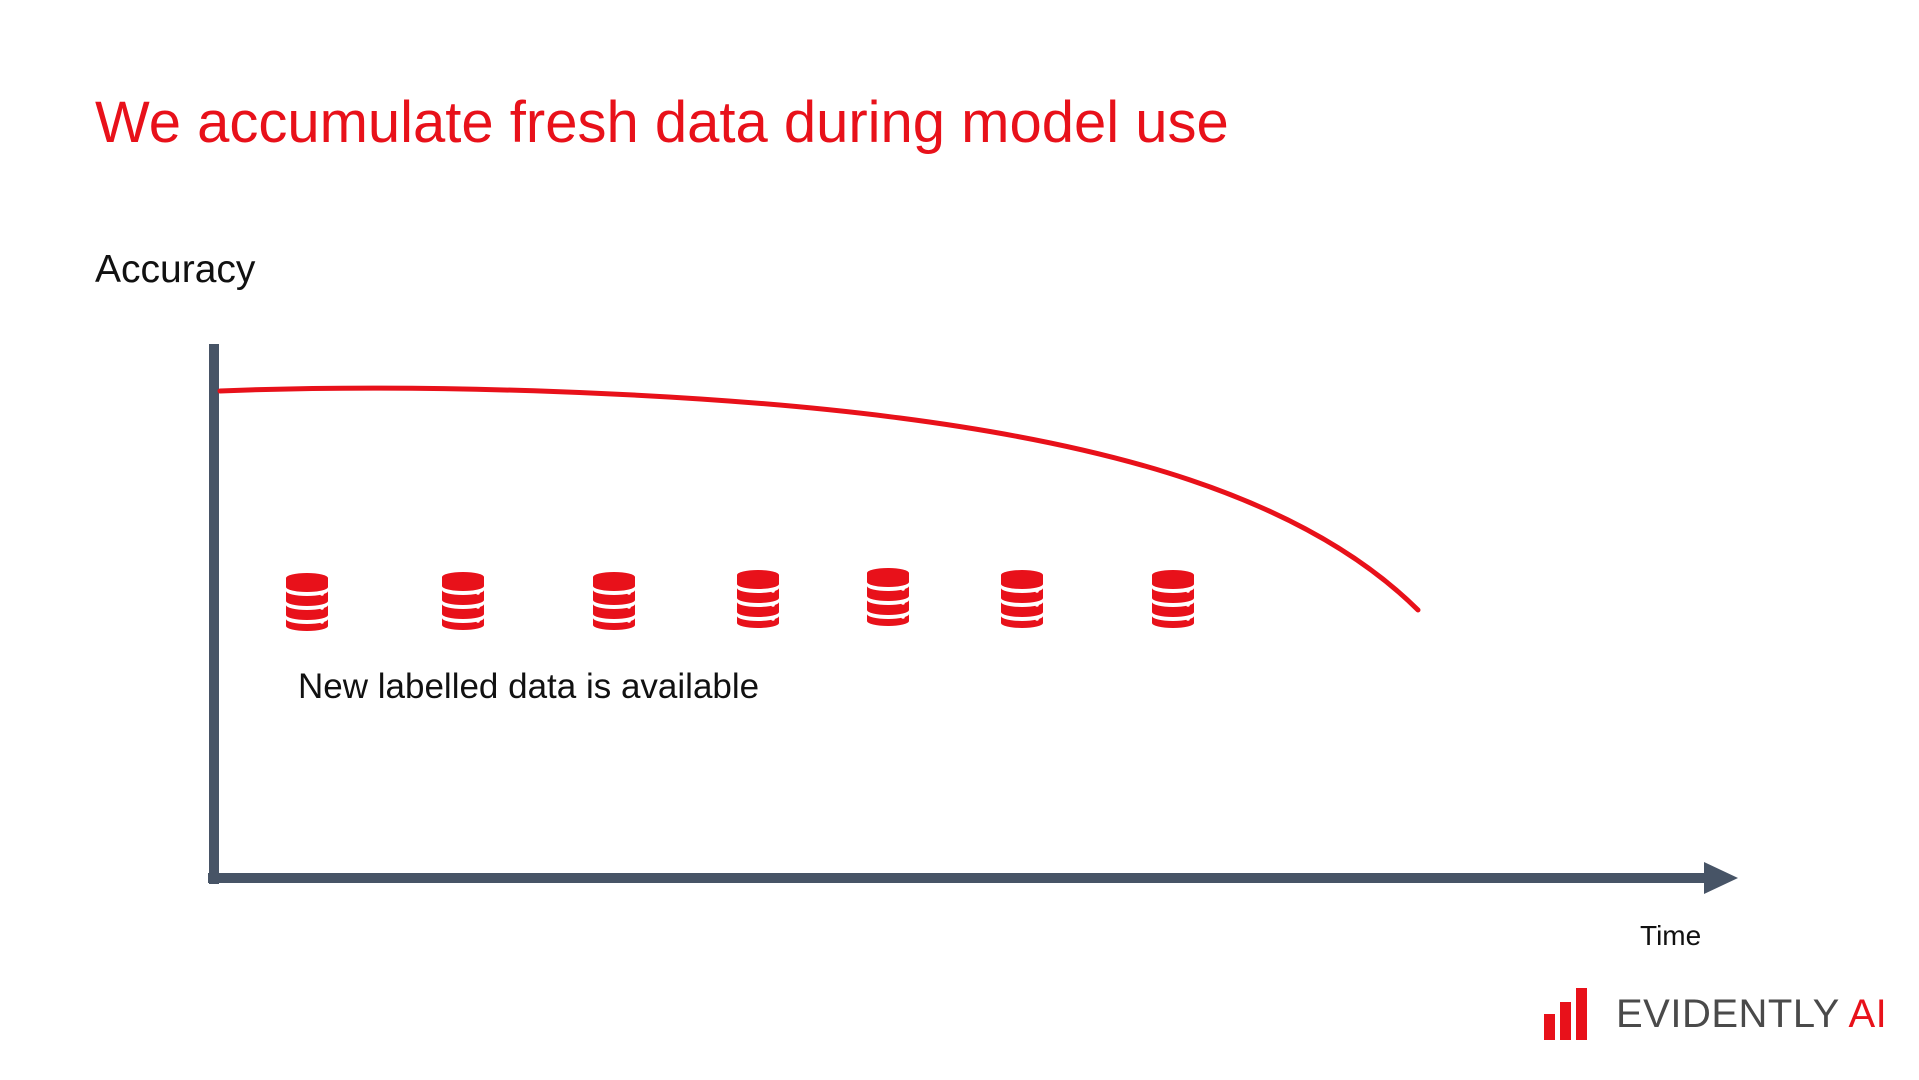 This screenshot has width=1919, height=1080. I want to click on y-axis-label: Accuracy, so click(175, 269).